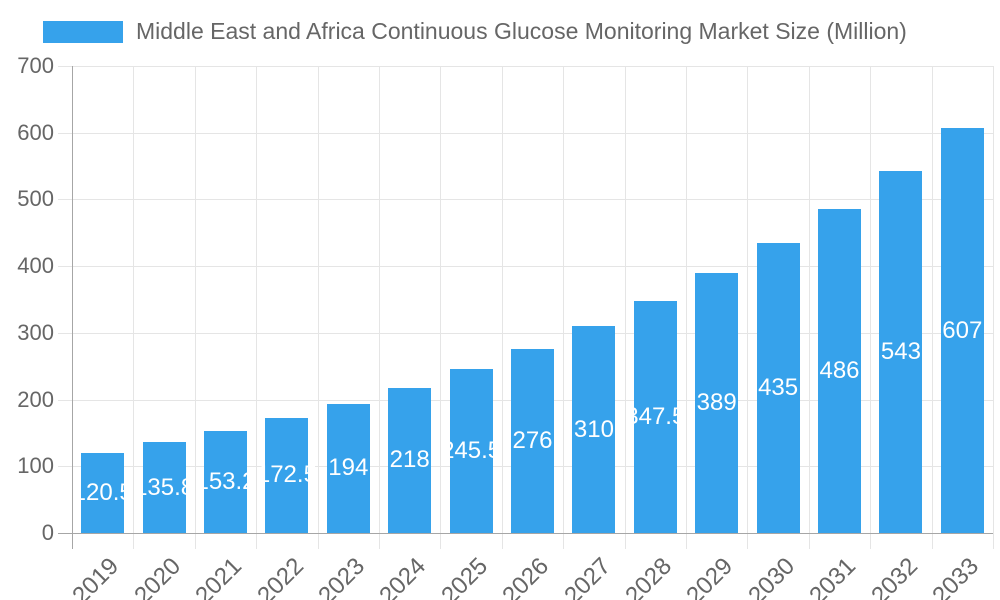 This screenshot has width=1000, height=600. Describe the element at coordinates (894, 576) in the screenshot. I see `x-tick-label: 2032` at that location.